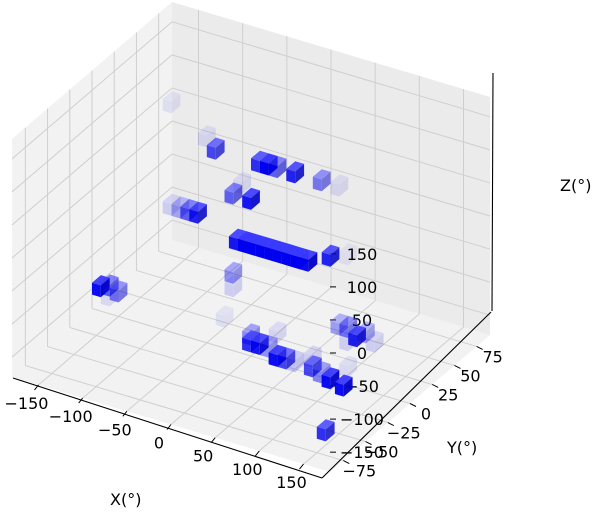  What do you see at coordinates (470, 375) in the screenshot?
I see `y-tick-label: 50` at bounding box center [470, 375].